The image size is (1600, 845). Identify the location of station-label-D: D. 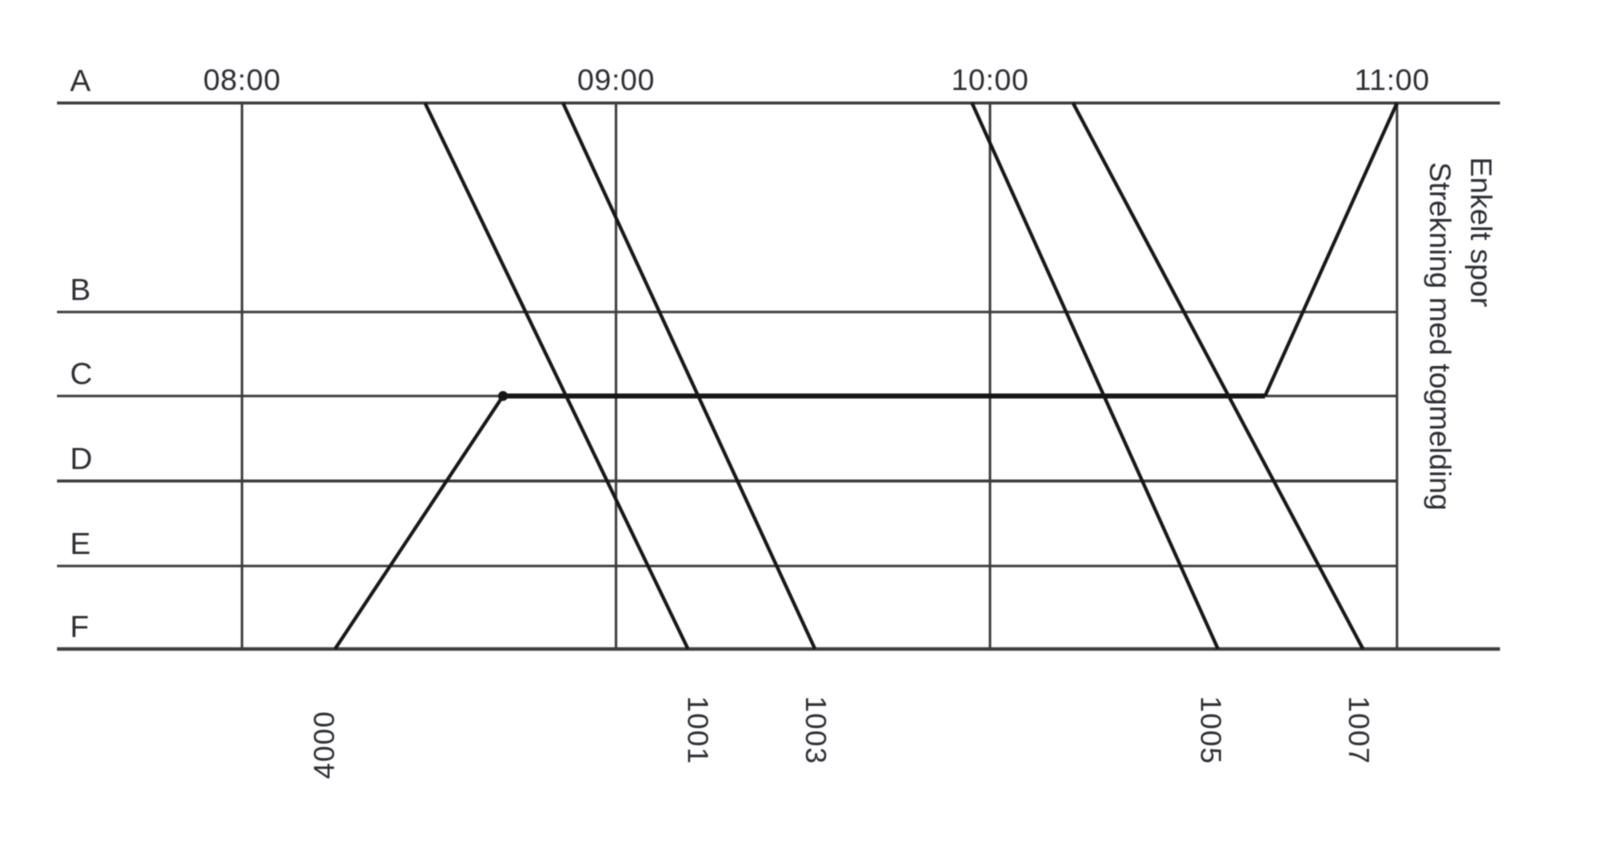
(81, 458).